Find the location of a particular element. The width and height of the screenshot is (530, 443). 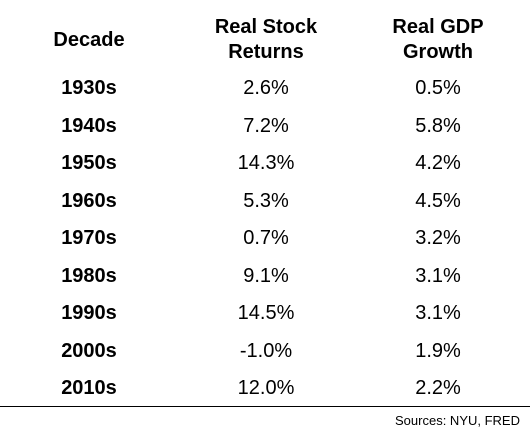

decade-cell: 1970s is located at coordinates (89, 238).